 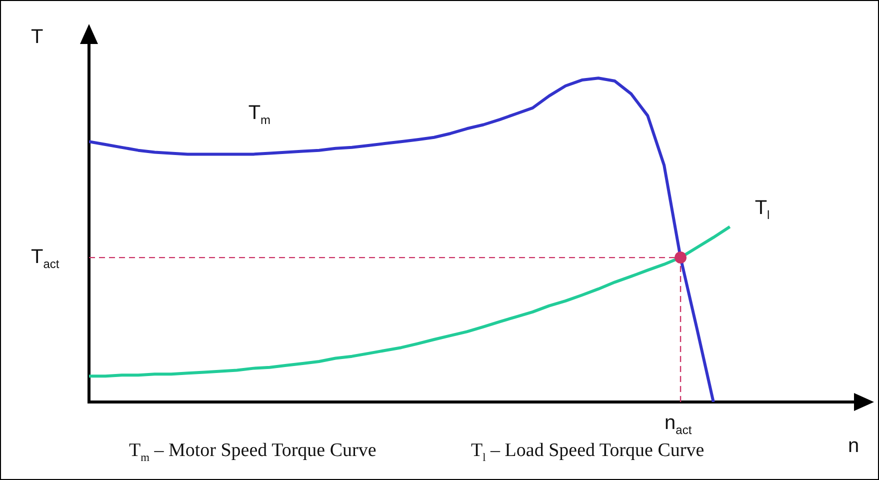 I want to click on text: n, so click(x=854, y=446).